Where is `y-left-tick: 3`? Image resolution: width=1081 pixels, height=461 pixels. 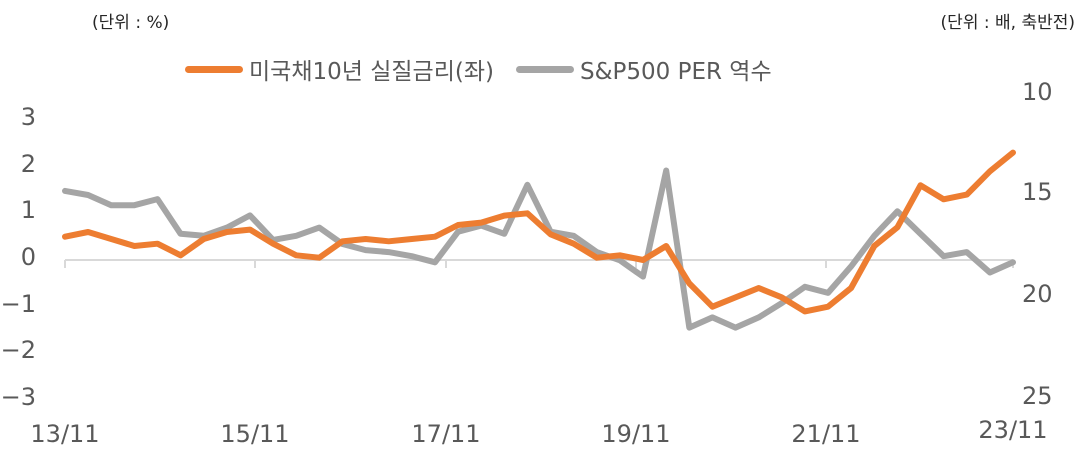
y-left-tick: 3 is located at coordinates (28, 117).